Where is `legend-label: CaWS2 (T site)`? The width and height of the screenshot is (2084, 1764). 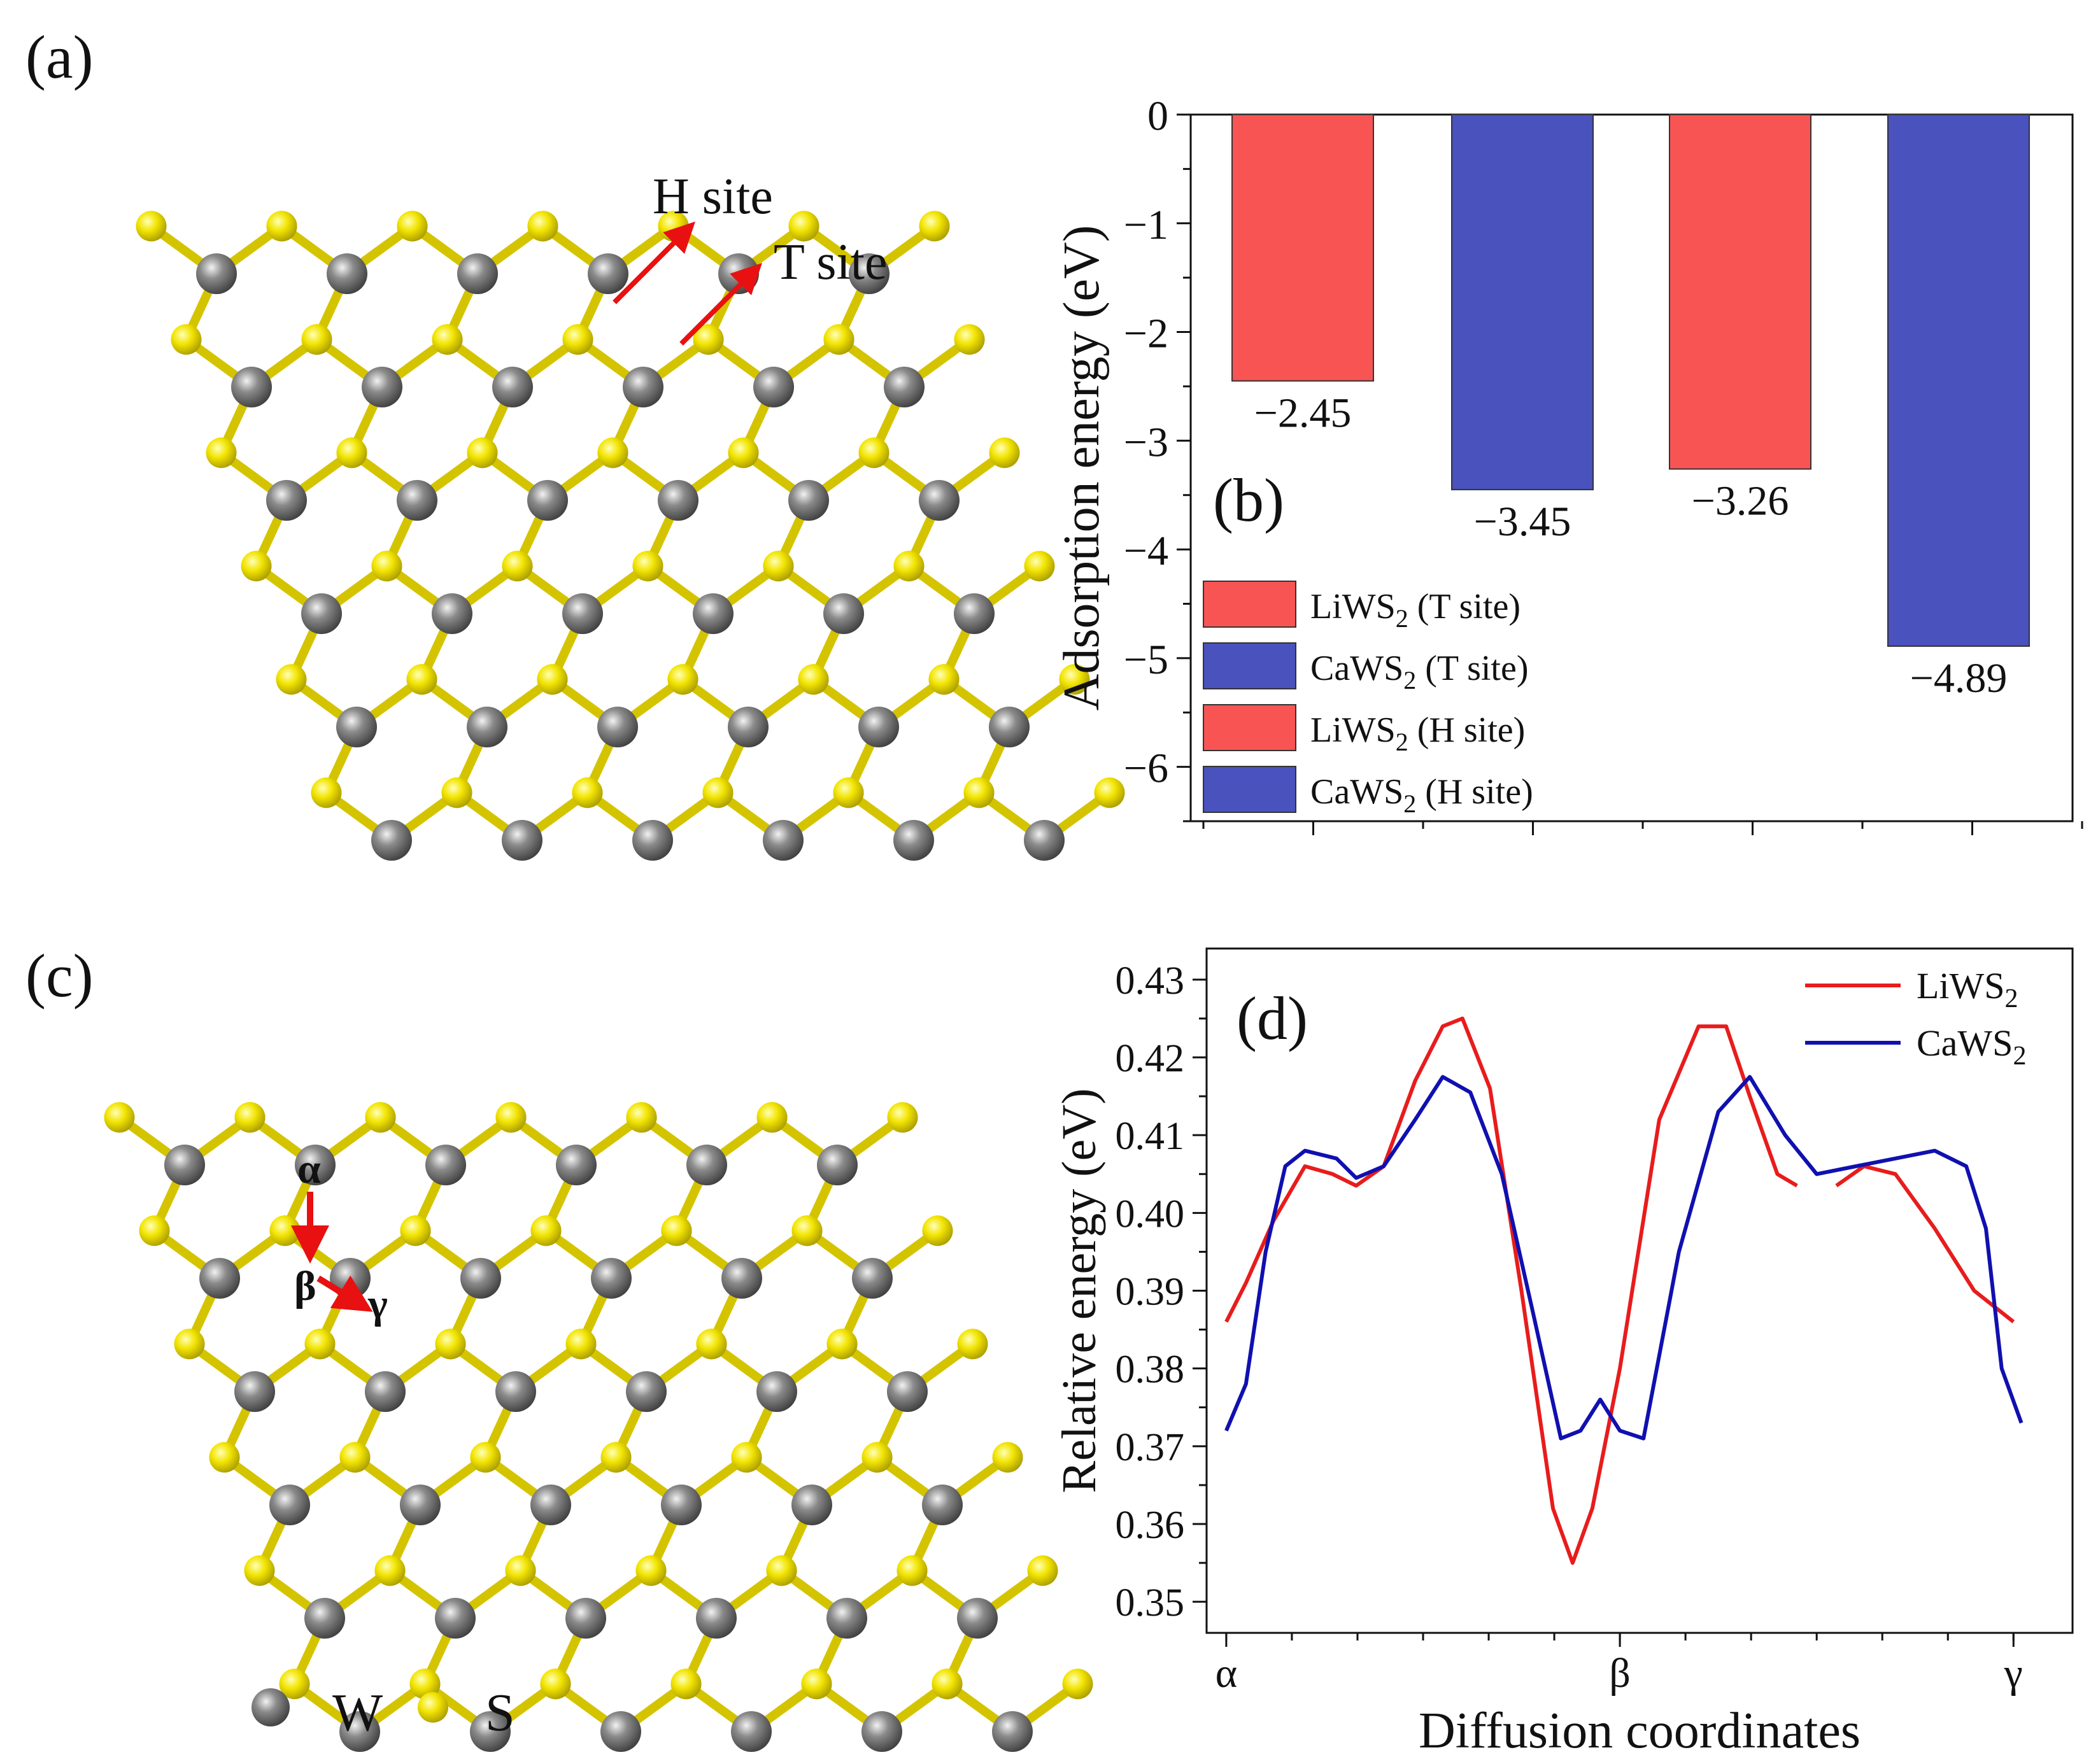 legend-label: CaWS2 (T site) is located at coordinates (1419, 672).